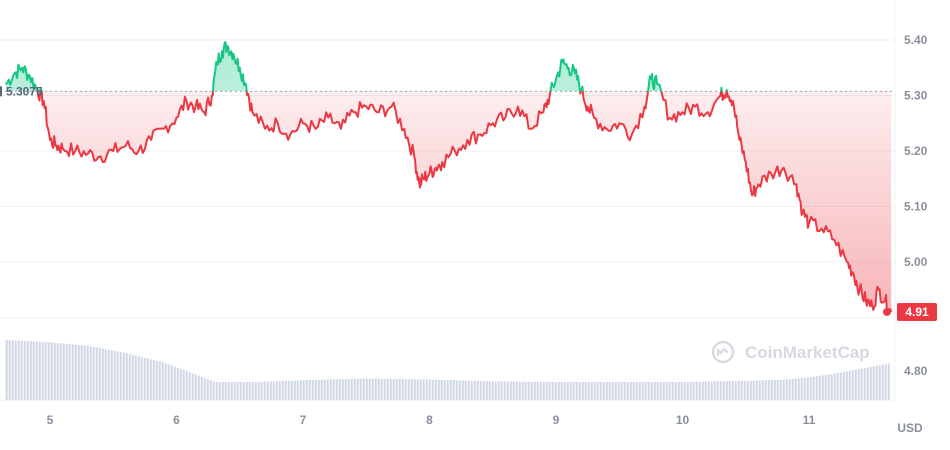 Image resolution: width=950 pixels, height=450 pixels. I want to click on x-tick-label: 8, so click(429, 420).